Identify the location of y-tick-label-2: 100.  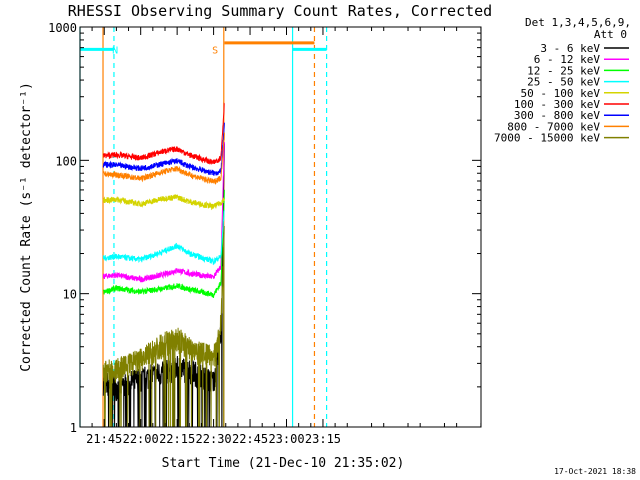
(66, 161).